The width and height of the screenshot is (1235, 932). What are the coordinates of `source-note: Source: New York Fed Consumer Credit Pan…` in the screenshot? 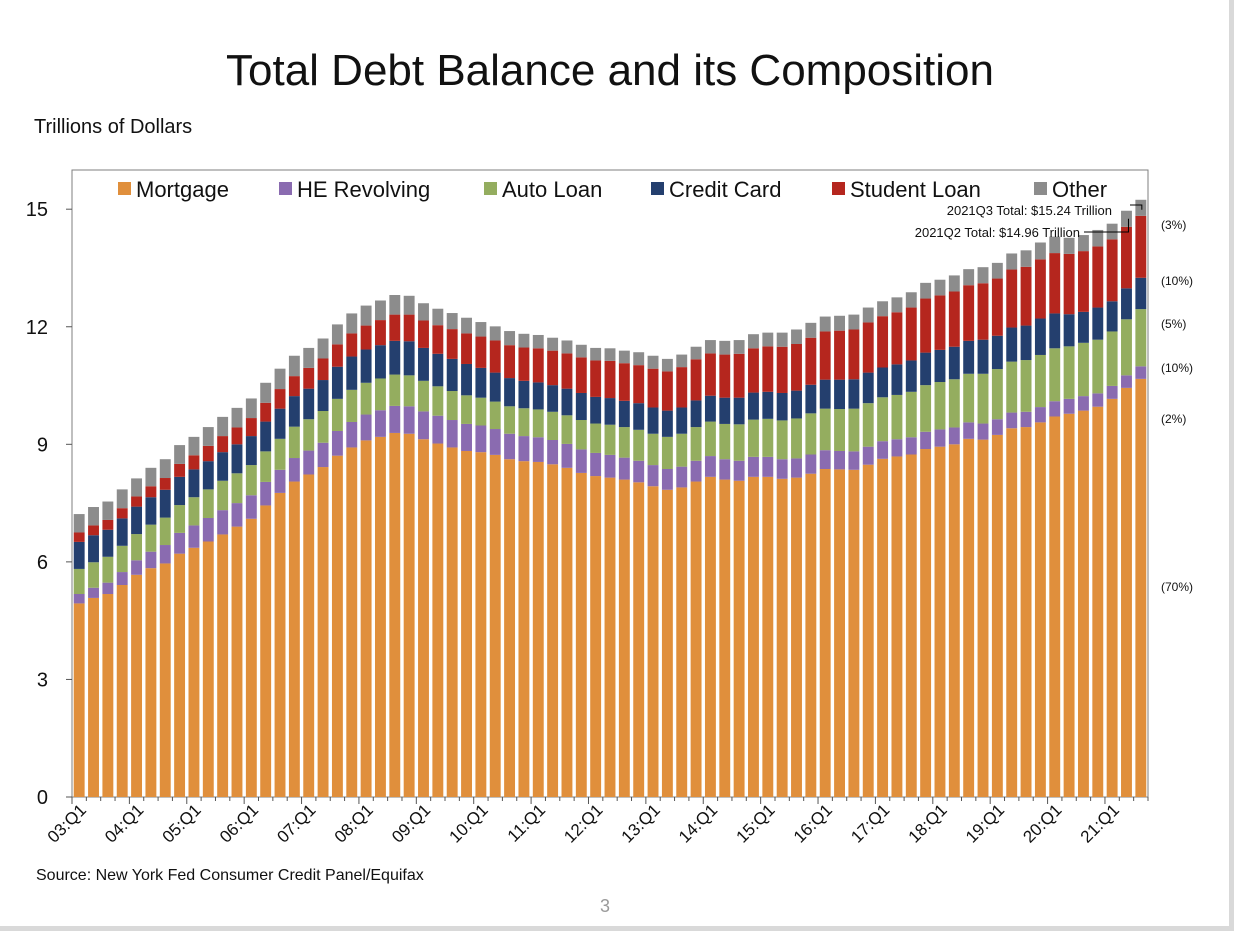 It's located at (230, 875).